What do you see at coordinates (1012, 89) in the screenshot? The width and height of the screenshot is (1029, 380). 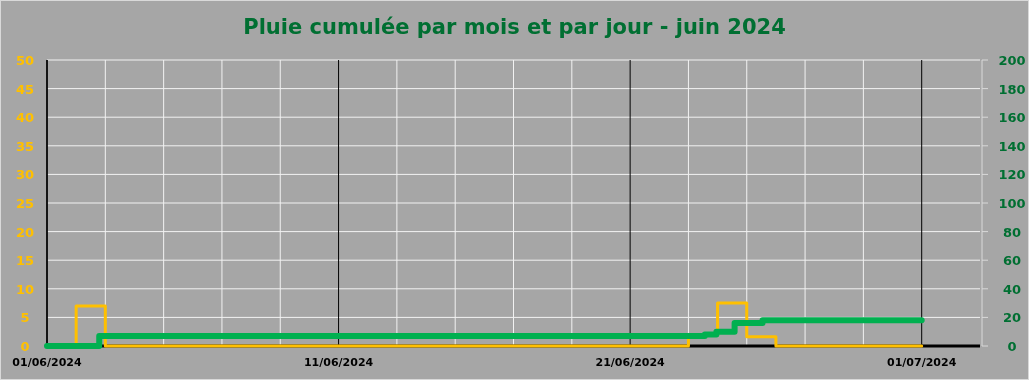 I see `y2-tick-label: 180` at bounding box center [1012, 89].